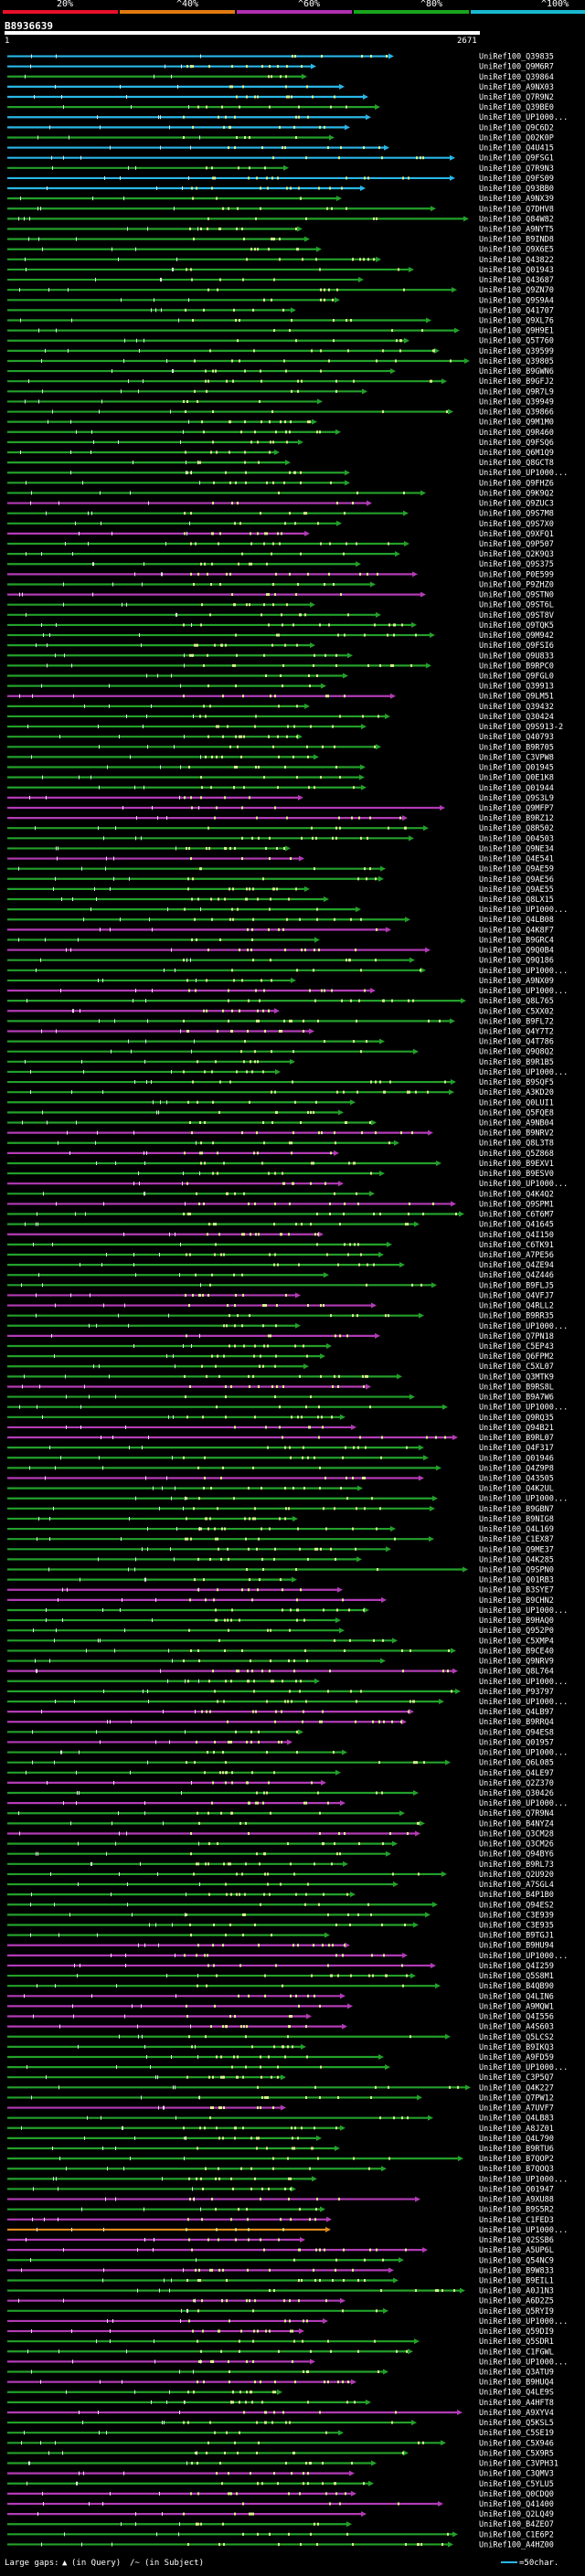 The width and height of the screenshot is (585, 2576). What do you see at coordinates (281, 2443) in the screenshot?
I see `hit-row: UniRef100_C5X946` at bounding box center [281, 2443].